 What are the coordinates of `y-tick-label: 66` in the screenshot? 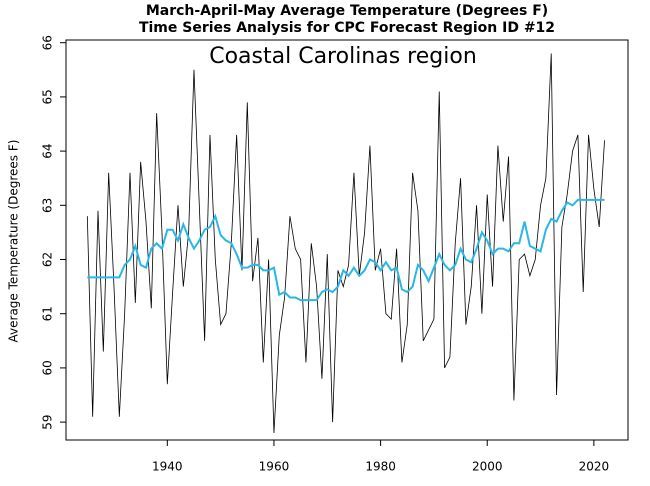 It's located at (48, 42).